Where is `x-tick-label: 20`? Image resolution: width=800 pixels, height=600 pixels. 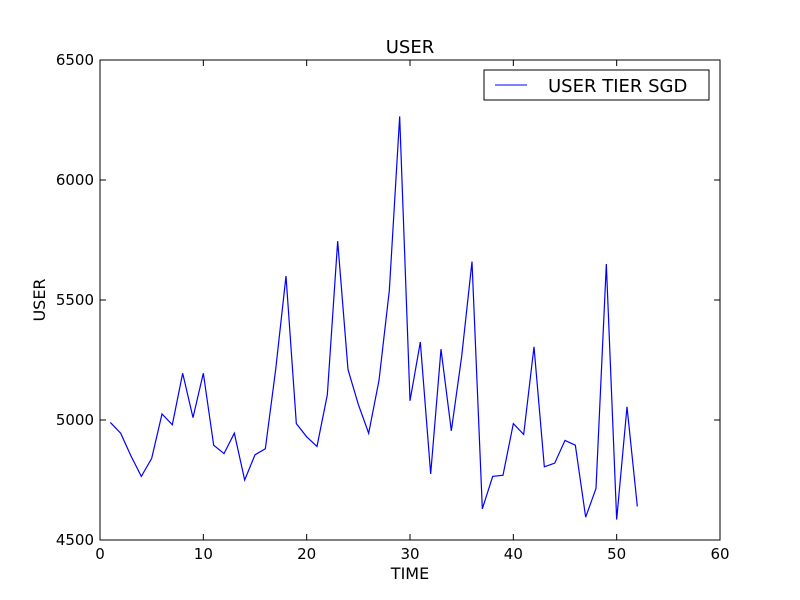 x-tick-label: 20 is located at coordinates (306, 554).